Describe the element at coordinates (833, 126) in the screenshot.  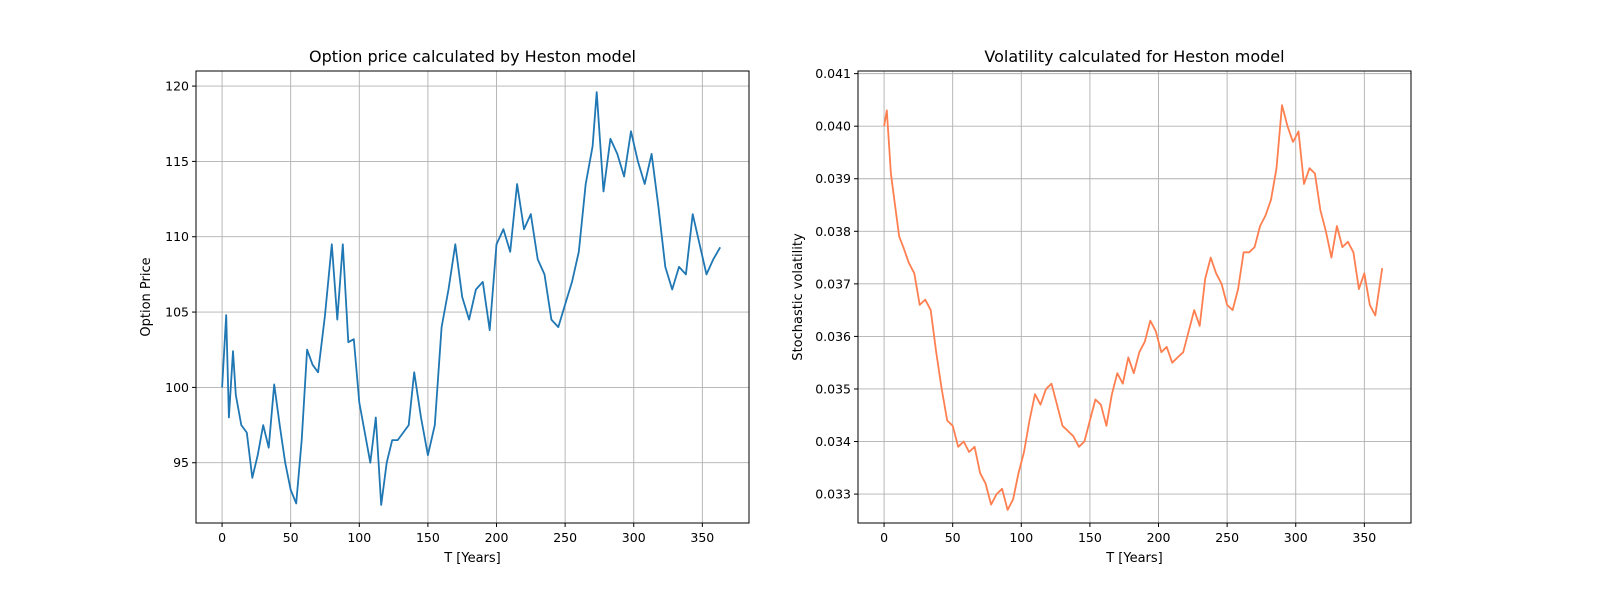
I see `y-tick-label: 0.040` at that location.